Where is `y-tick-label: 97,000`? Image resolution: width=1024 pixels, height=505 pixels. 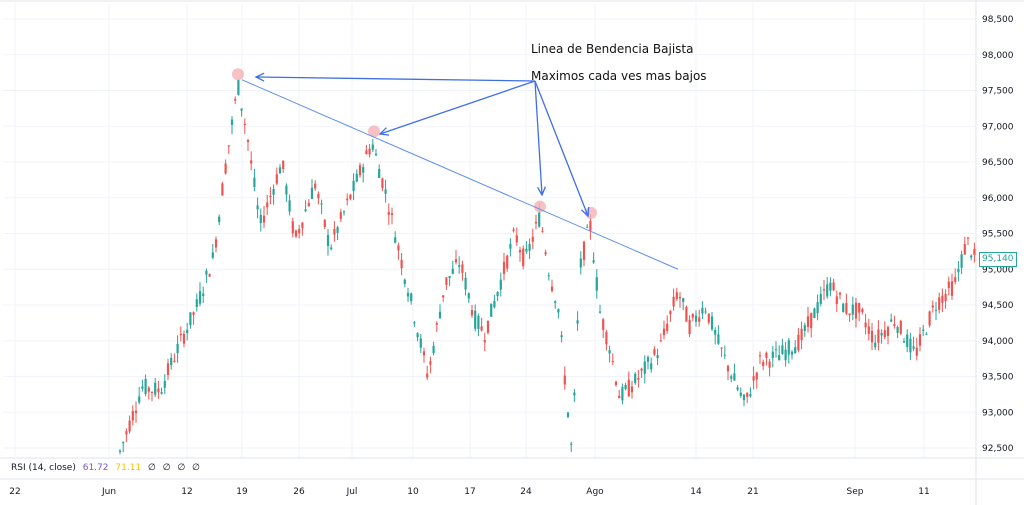
y-tick-label: 97,000 is located at coordinates (998, 127).